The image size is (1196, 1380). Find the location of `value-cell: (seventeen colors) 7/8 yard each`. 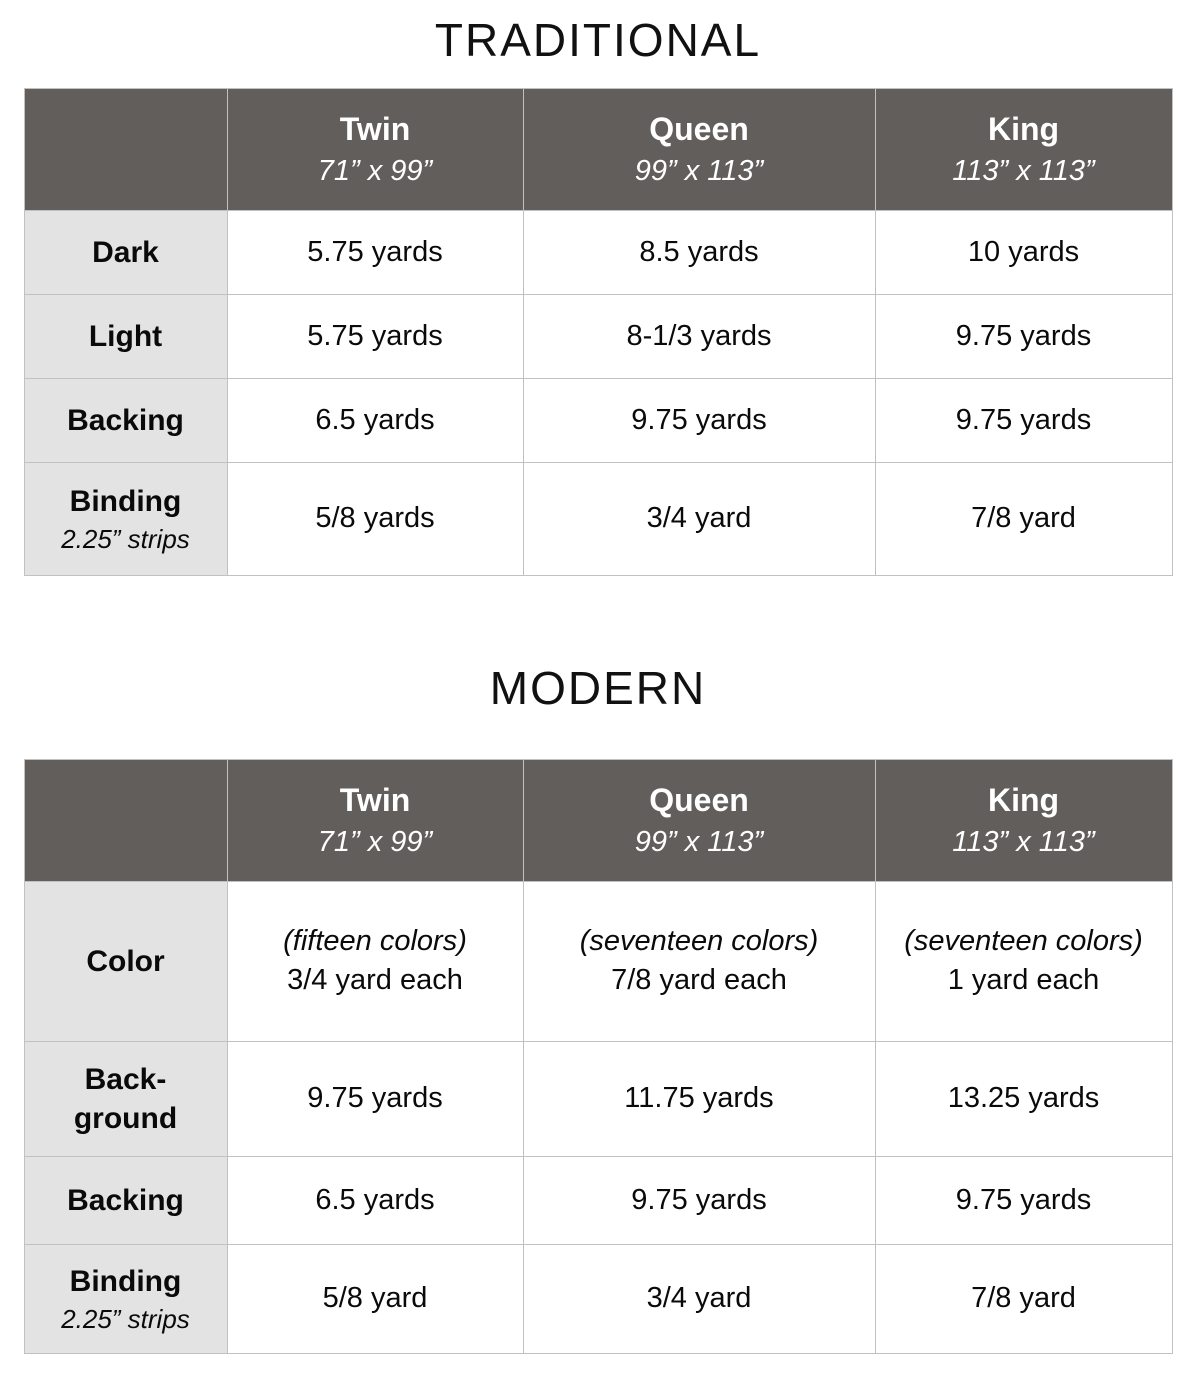

value-cell: (seventeen colors) 7/8 yard each is located at coordinates (699, 961).